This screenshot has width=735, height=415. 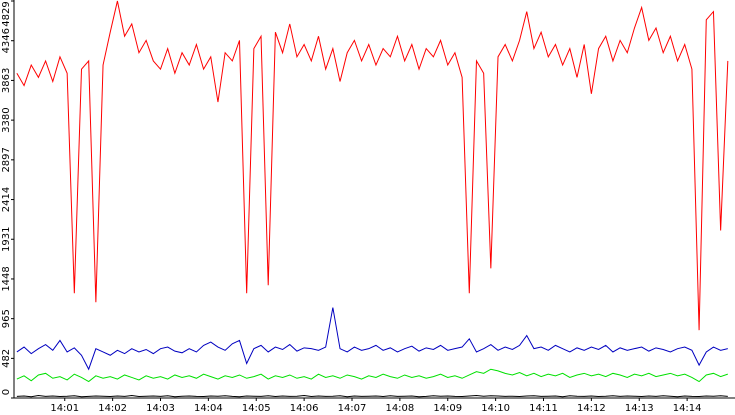 I want to click on y-tick-label: 4346, so click(x=6, y=40).